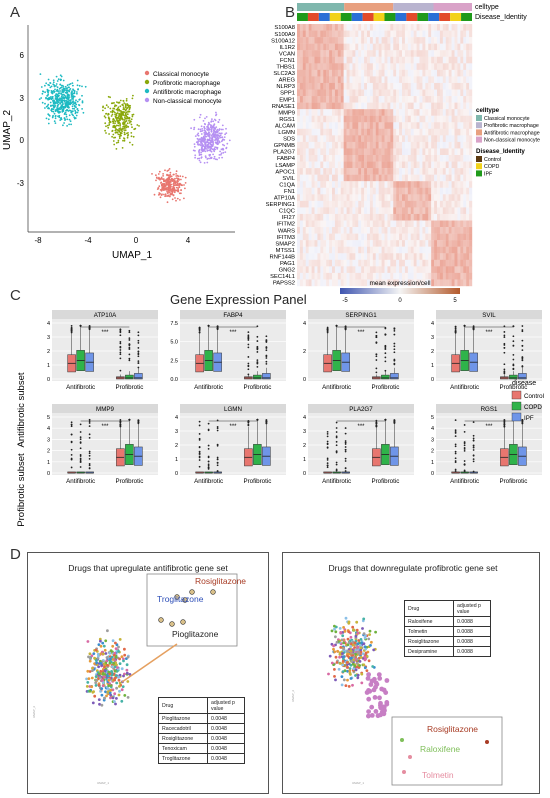 Image resolution: width=550 pixels, height=798 pixels. Describe the element at coordinates (533, 407) in the screenshot. I see `c-legend-text: COPD` at that location.